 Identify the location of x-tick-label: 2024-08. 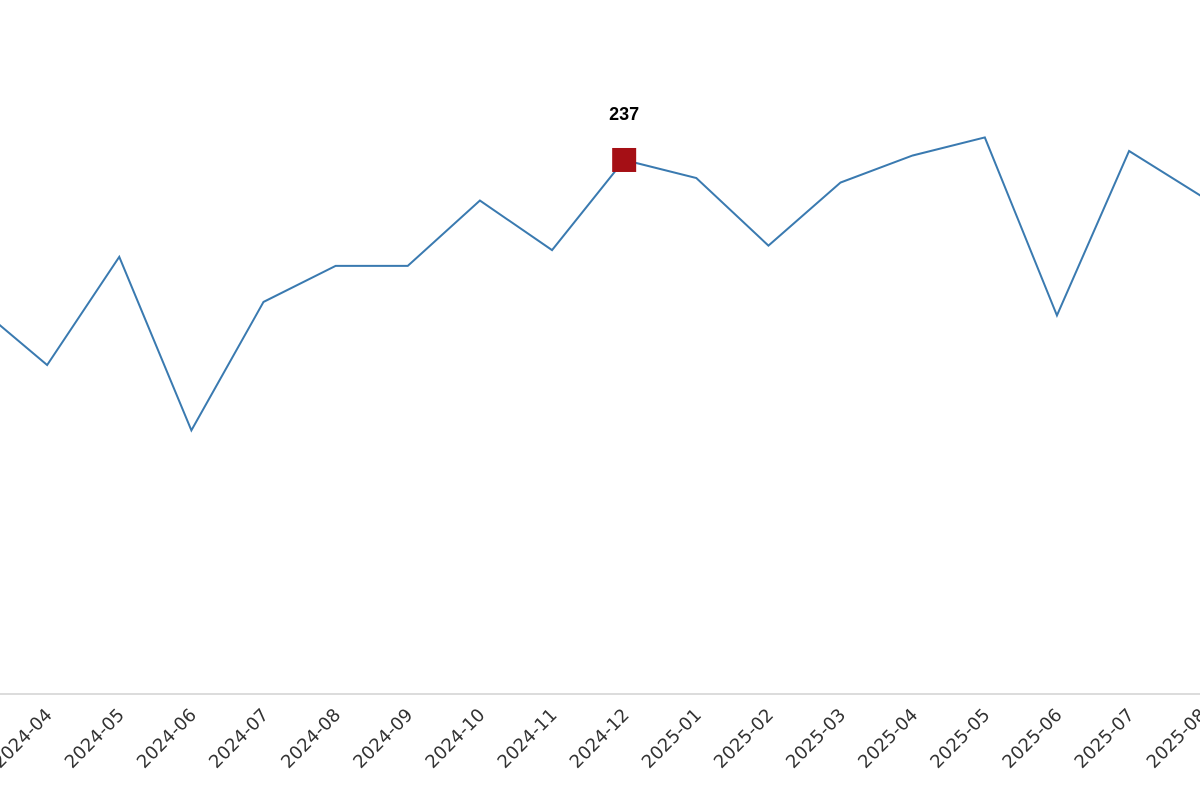
(311, 739).